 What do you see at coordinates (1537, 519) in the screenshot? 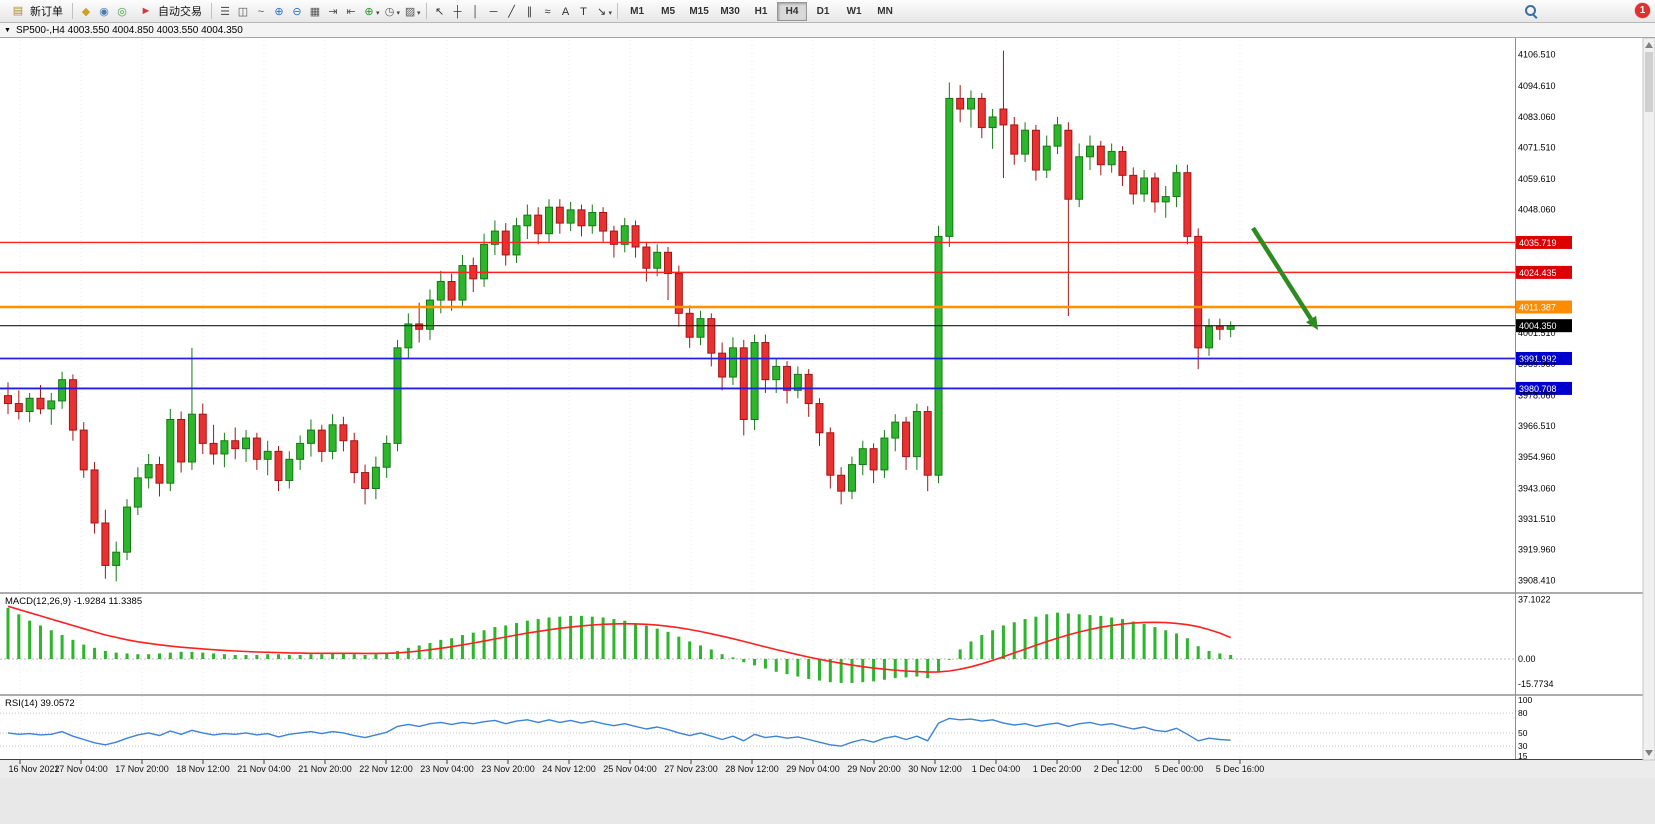
I see `svg-text: 3931.510` at bounding box center [1537, 519].